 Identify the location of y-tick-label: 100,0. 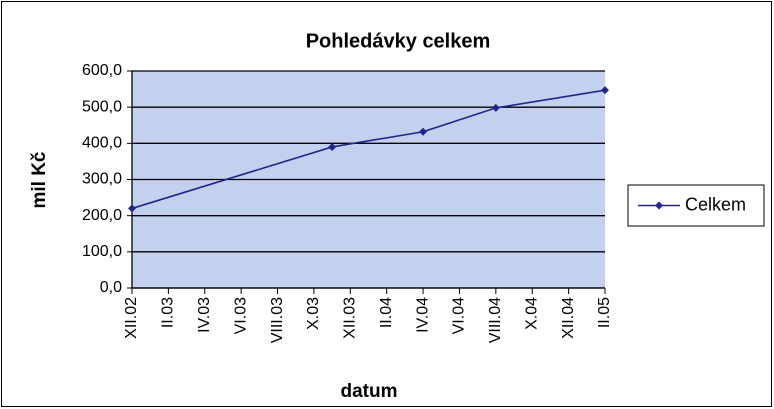
(102, 251).